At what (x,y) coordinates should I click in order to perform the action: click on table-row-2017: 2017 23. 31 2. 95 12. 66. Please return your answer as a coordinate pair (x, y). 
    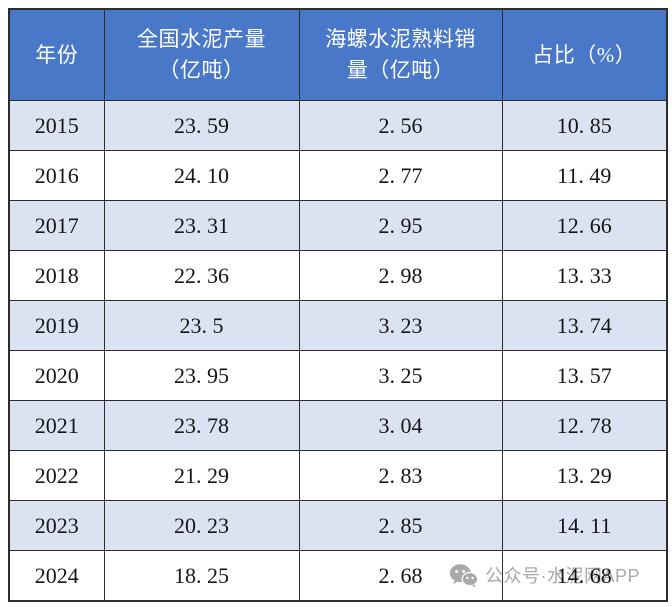
    Looking at the image, I should click on (338, 225).